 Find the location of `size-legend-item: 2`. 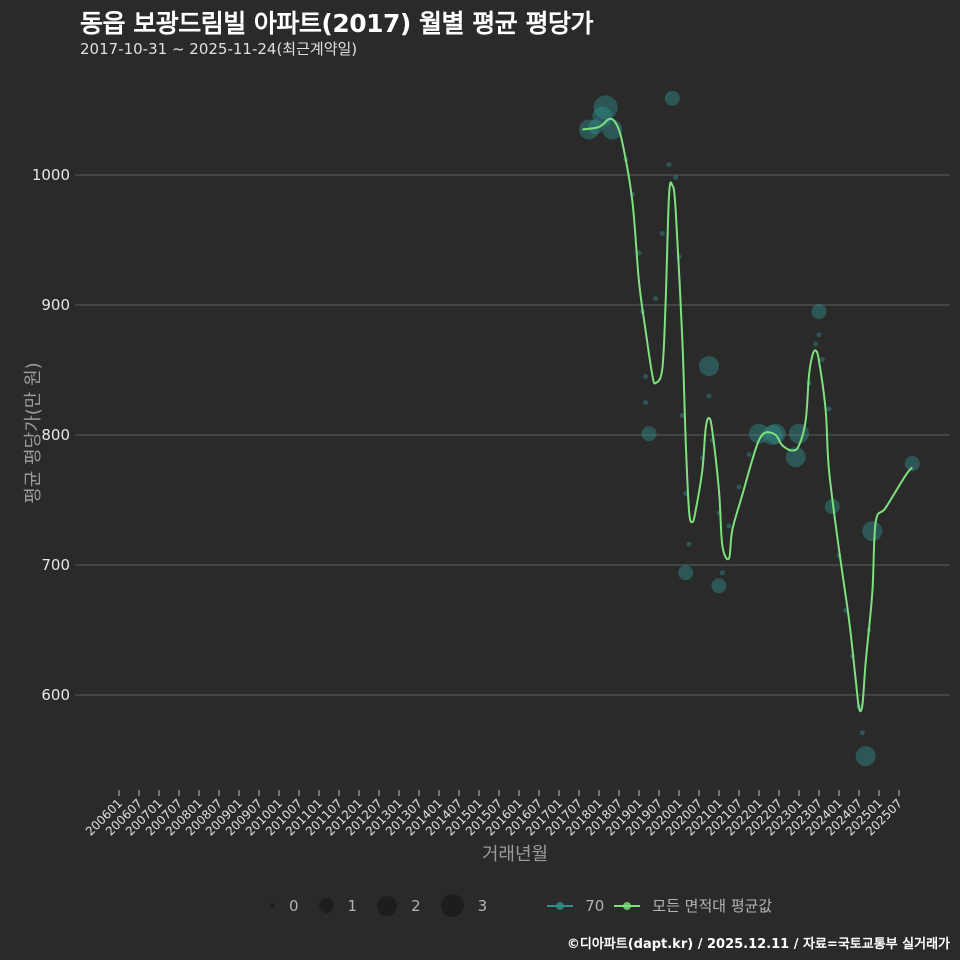

size-legend-item: 2 is located at coordinates (404, 905).